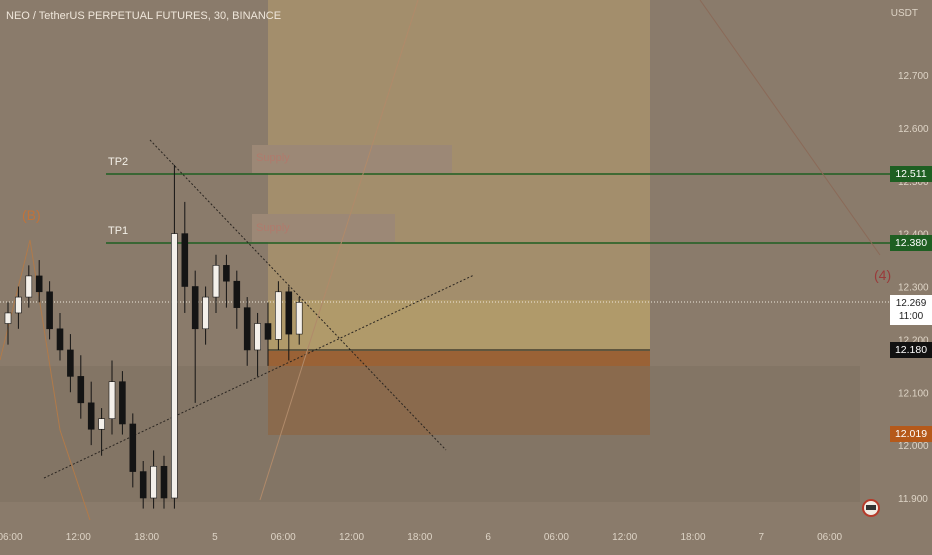 The height and width of the screenshot is (555, 932). I want to click on wave-path, so click(45, 380).